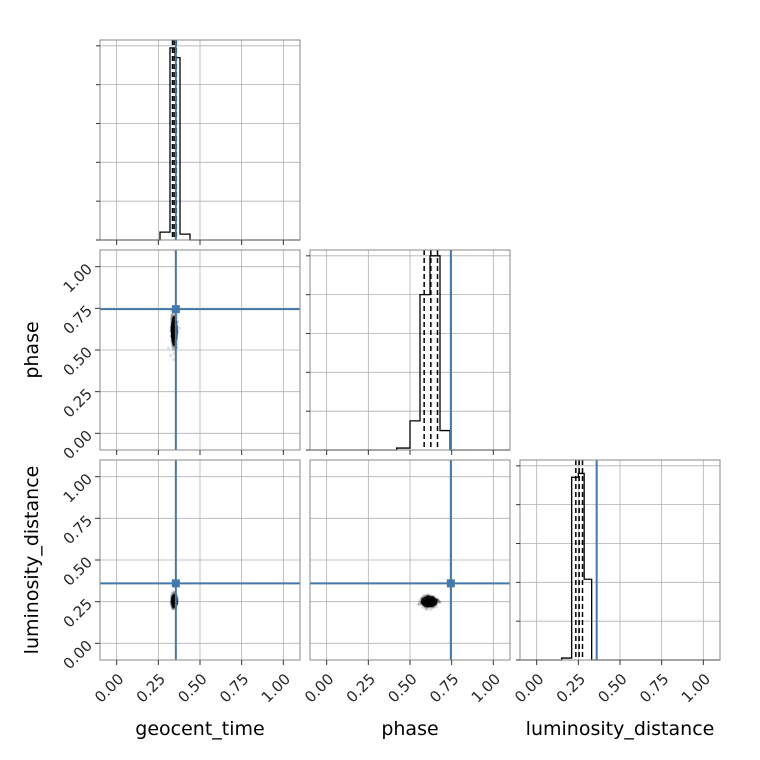  I want to click on scatter-points-geocent_time-phase, so click(173, 333).